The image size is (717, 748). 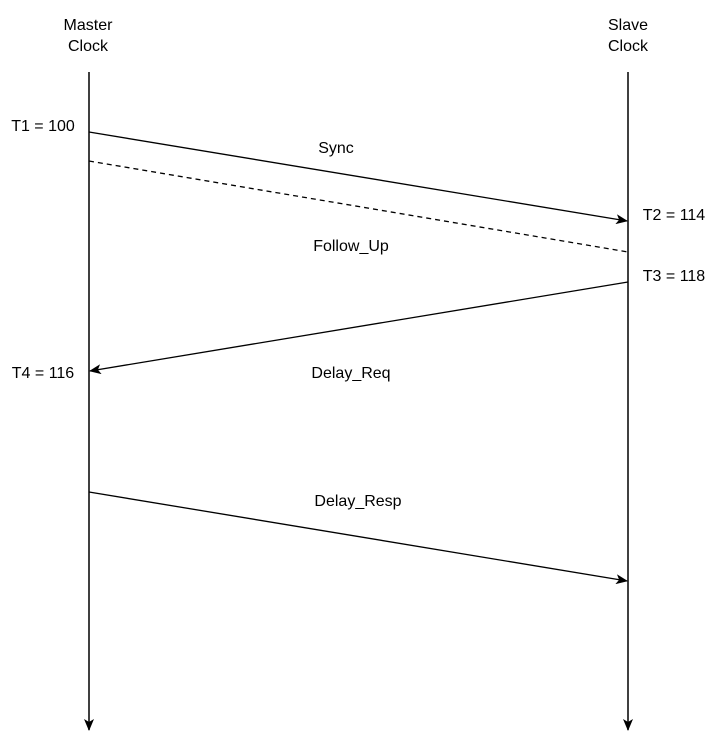 What do you see at coordinates (350, 373) in the screenshot?
I see `delay-req-label: Delay_Req` at bounding box center [350, 373].